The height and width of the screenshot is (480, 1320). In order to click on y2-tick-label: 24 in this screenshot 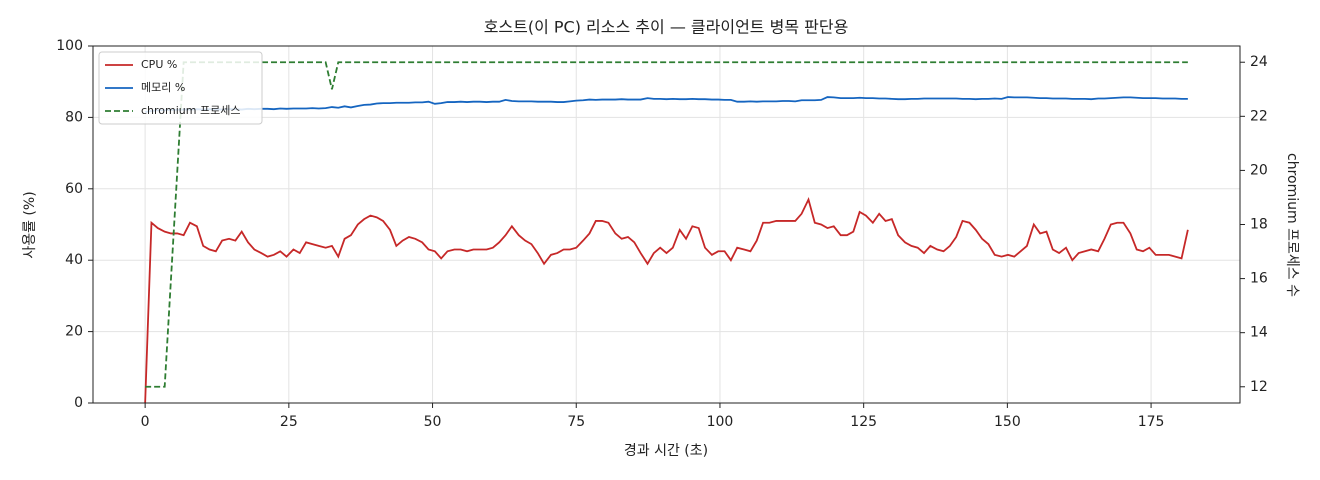, I will do `click(1259, 62)`.